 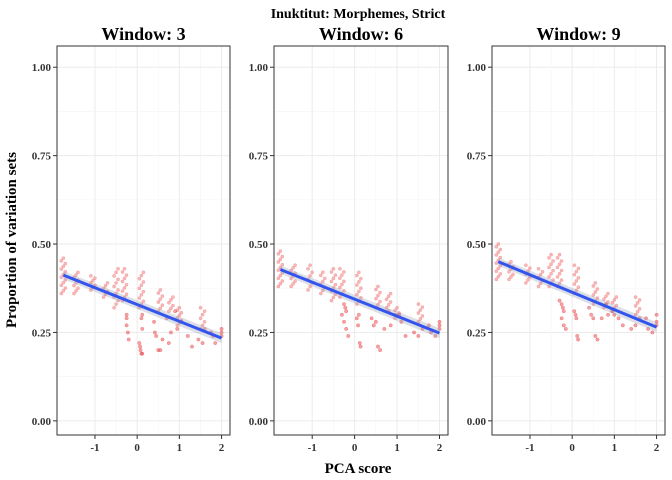 I want to click on y-tick-label: 1.00, so click(x=42, y=68).